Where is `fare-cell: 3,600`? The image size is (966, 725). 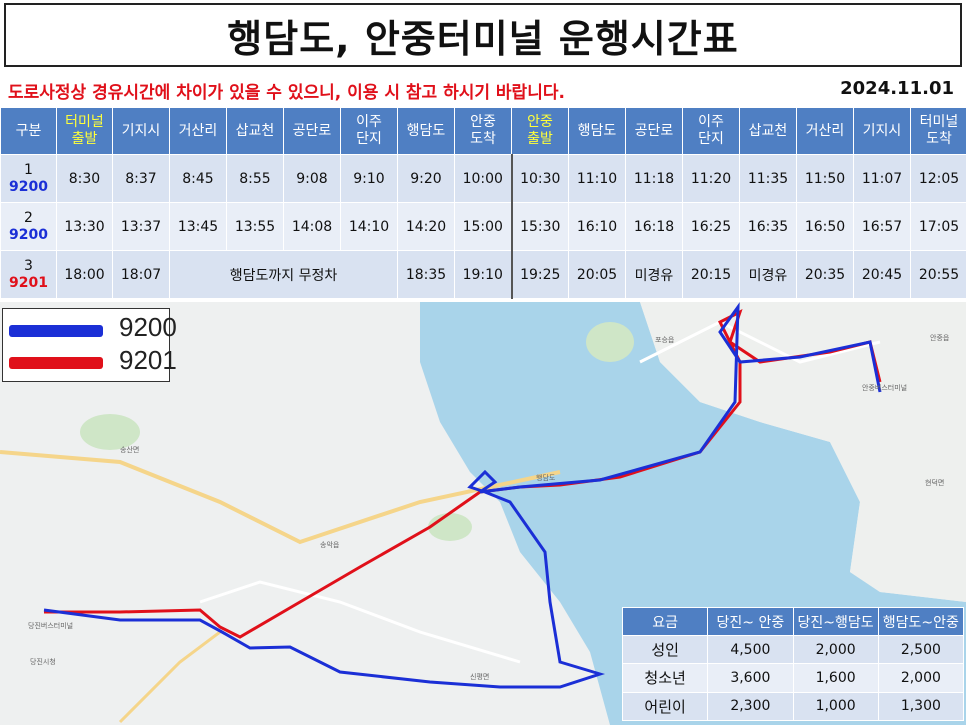 fare-cell: 3,600 is located at coordinates (750, 678).